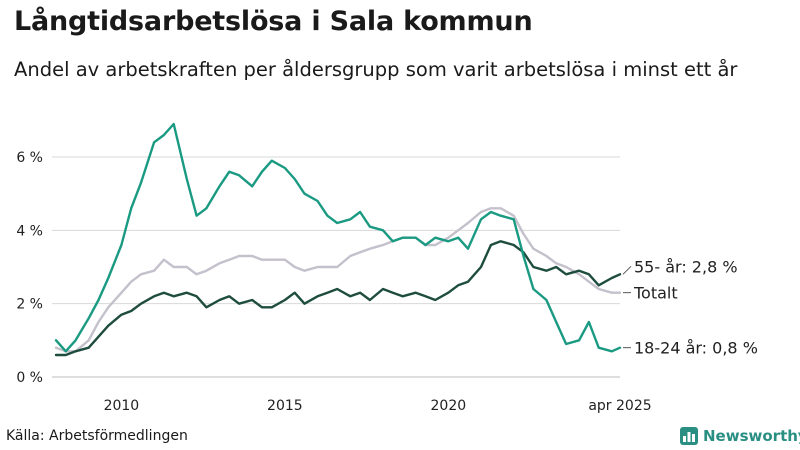 This screenshot has width=800, height=450. Describe the element at coordinates (97, 436) in the screenshot. I see `source-note: Källa: Arbetsförmedlingen` at that location.